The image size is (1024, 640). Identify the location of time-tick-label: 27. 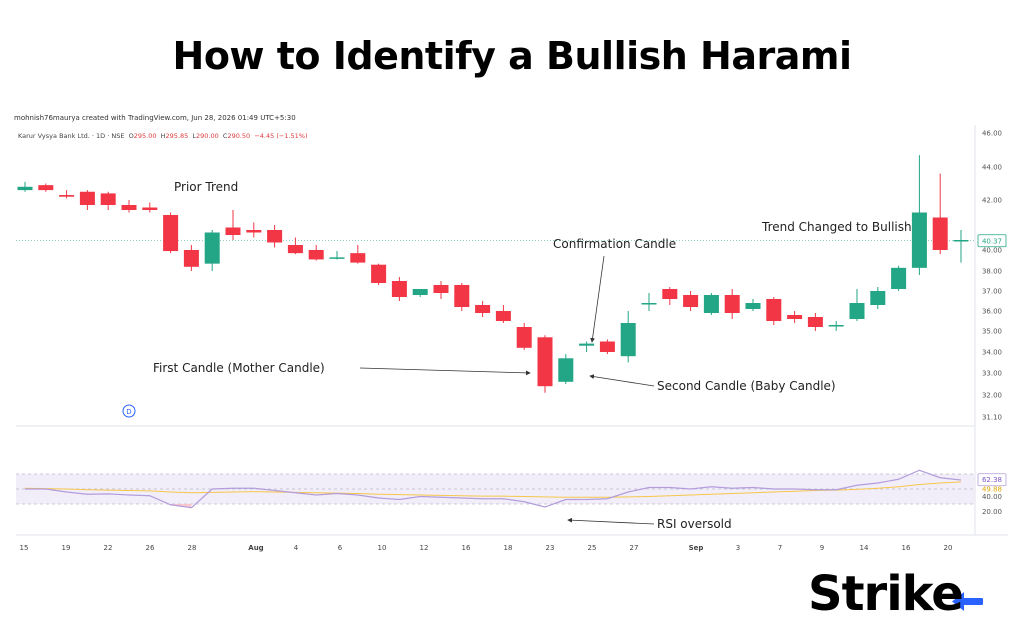
(634, 548).